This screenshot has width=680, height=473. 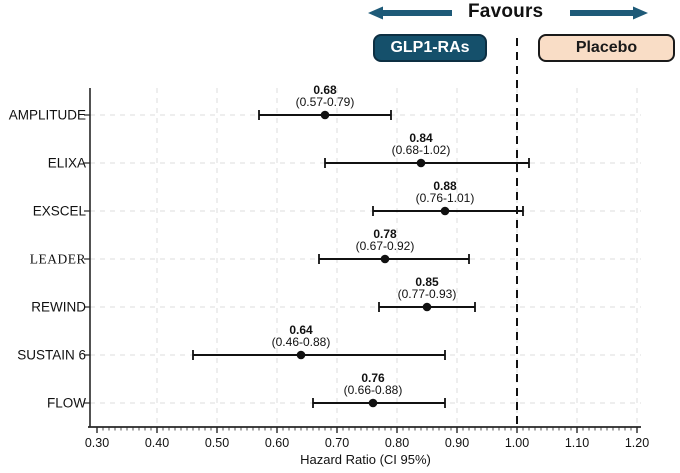 What do you see at coordinates (427, 294) in the screenshot?
I see `confidence-interval-label: (0.77-0.93)` at bounding box center [427, 294].